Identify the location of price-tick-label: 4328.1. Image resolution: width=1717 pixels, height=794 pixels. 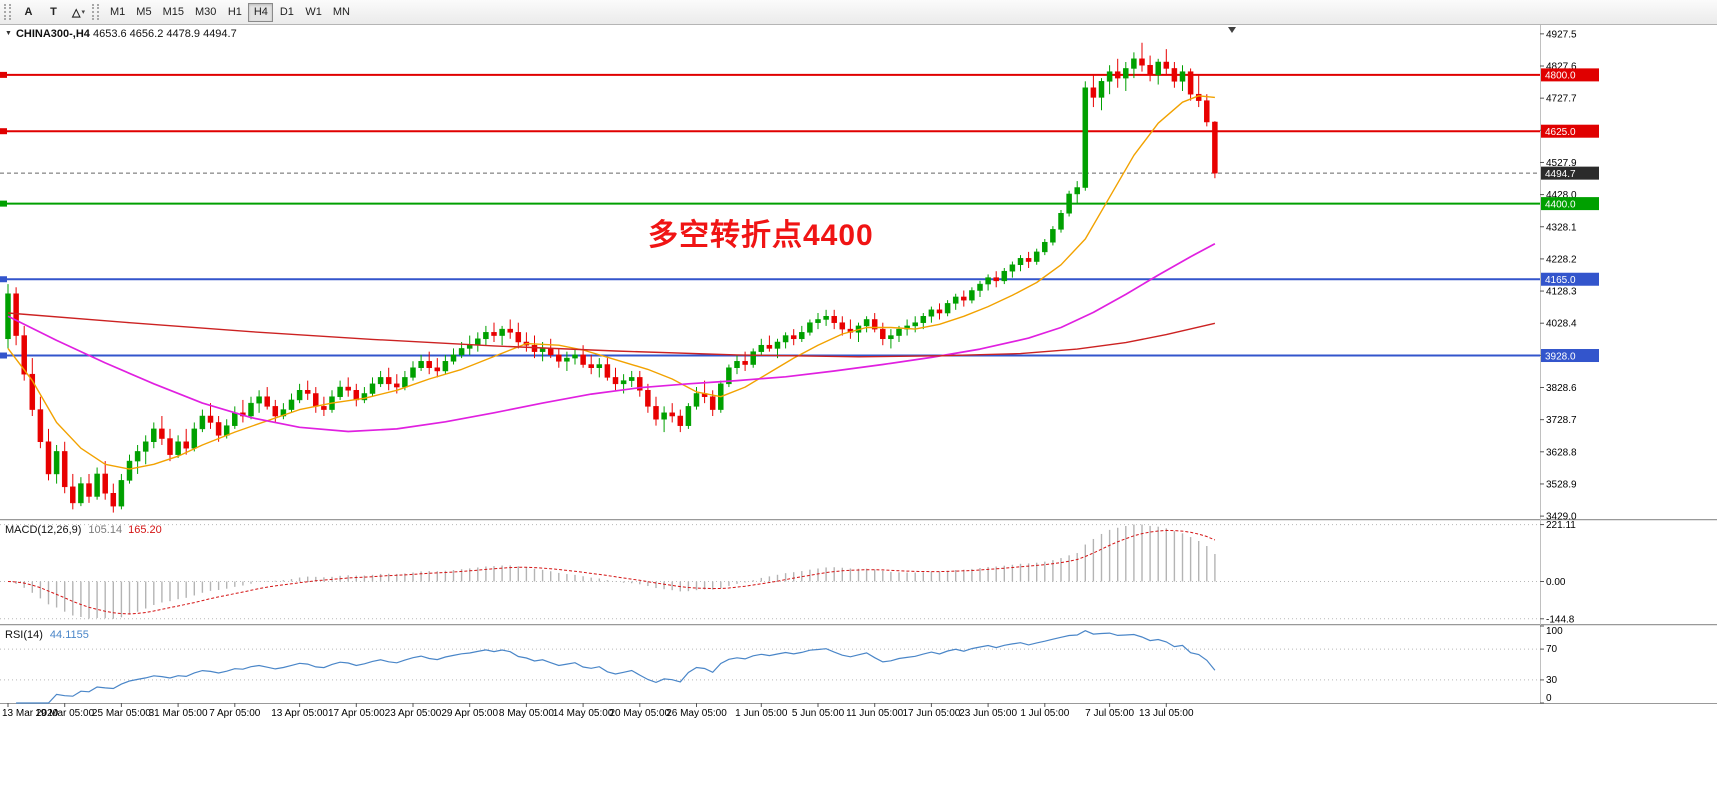
(1561, 227).